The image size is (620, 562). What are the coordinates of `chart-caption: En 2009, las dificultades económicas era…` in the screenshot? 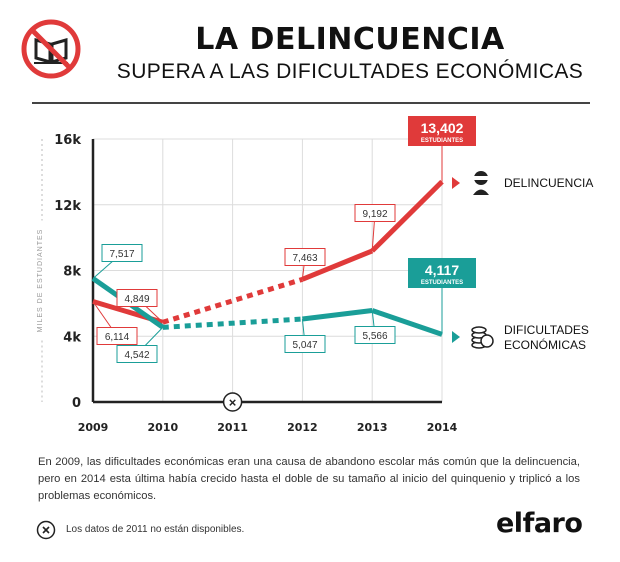 It's located at (309, 479).